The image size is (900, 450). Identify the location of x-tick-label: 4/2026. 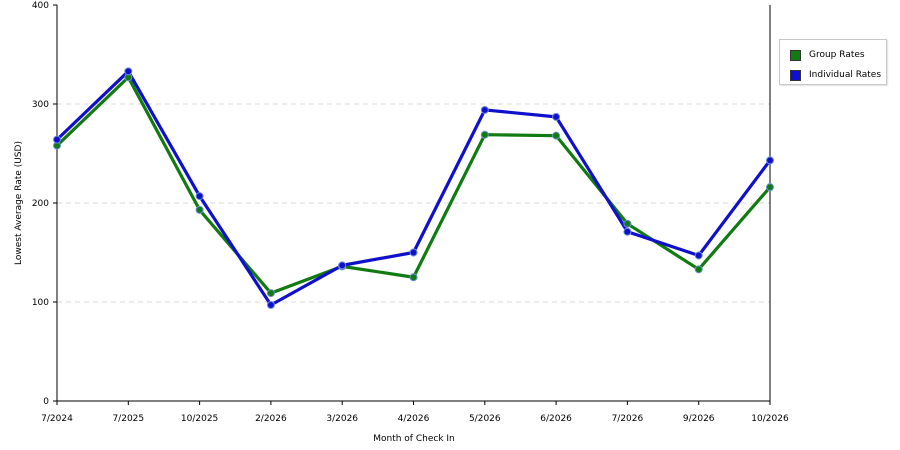
(414, 419).